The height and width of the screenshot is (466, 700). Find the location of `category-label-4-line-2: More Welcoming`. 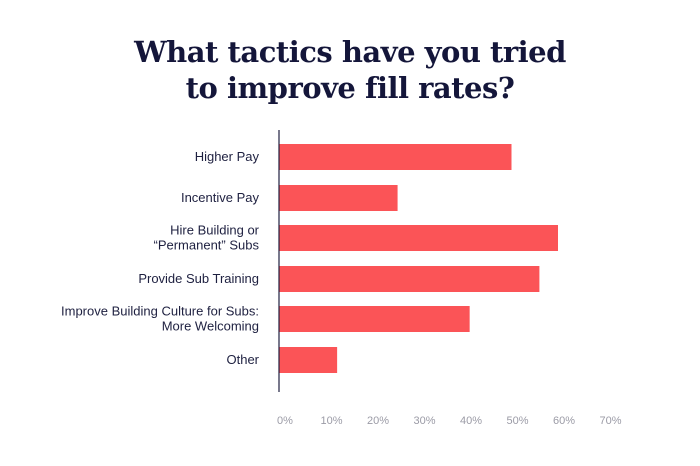

category-label-4-line-2: More Welcoming is located at coordinates (210, 326).